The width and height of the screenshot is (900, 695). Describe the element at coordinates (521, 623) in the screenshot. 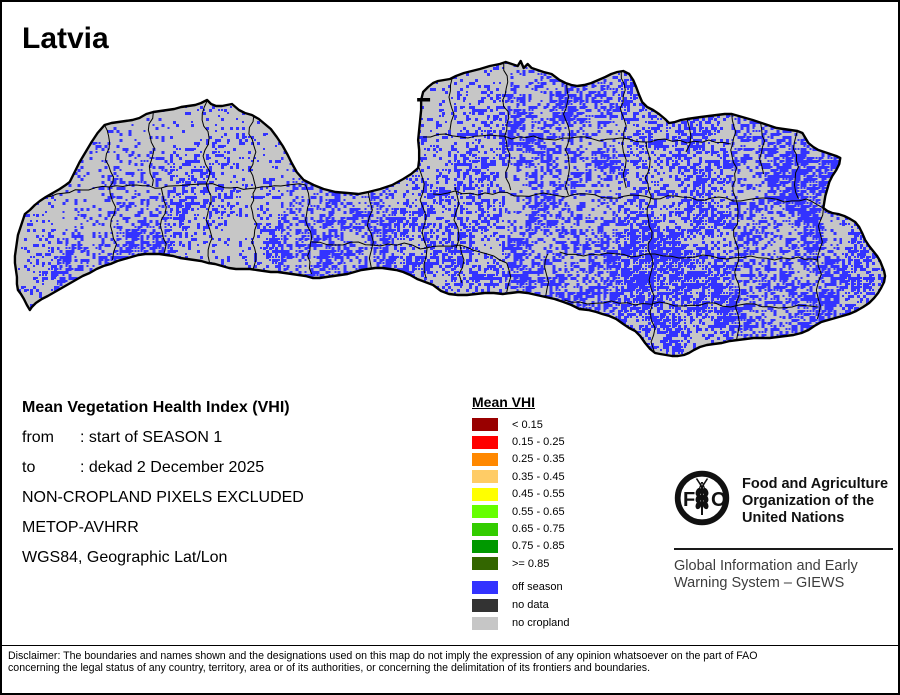

I see `legend-row: no cropland` at that location.